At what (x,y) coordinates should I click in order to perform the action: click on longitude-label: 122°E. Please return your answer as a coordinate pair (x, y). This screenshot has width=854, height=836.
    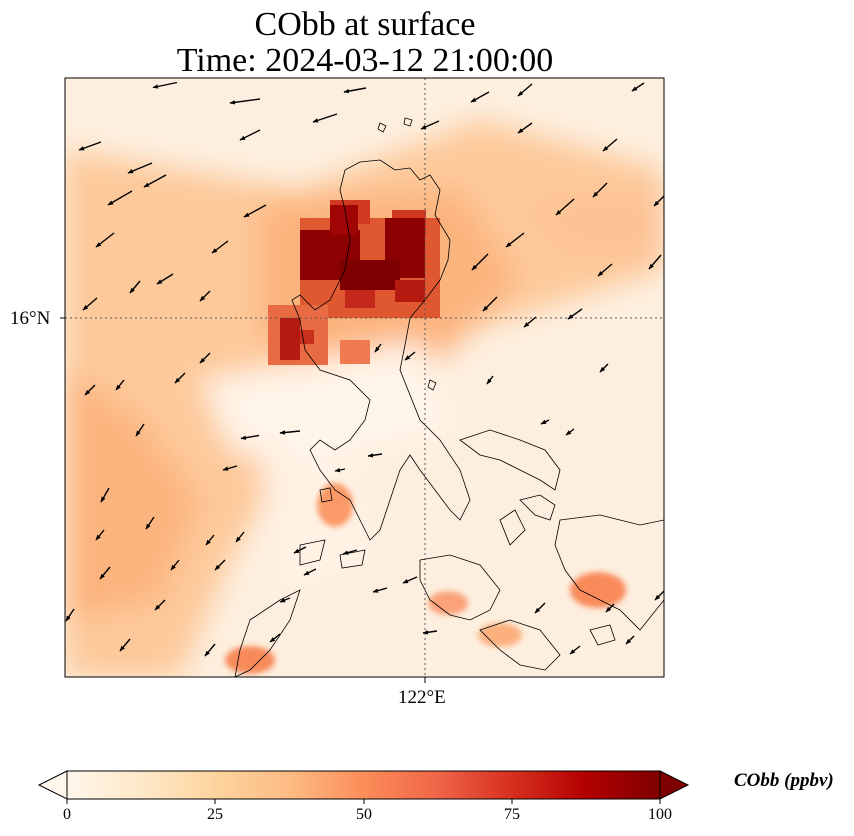
    Looking at the image, I should click on (422, 697).